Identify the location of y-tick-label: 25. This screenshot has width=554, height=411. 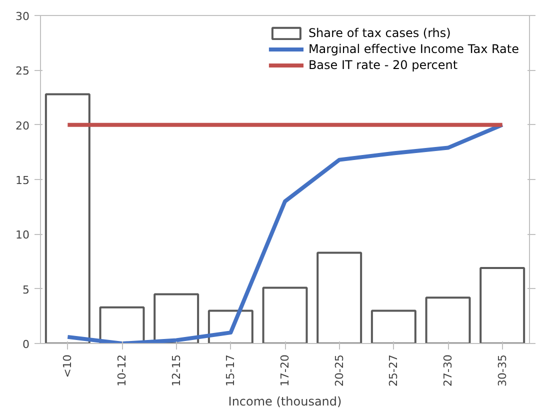
(23, 71).